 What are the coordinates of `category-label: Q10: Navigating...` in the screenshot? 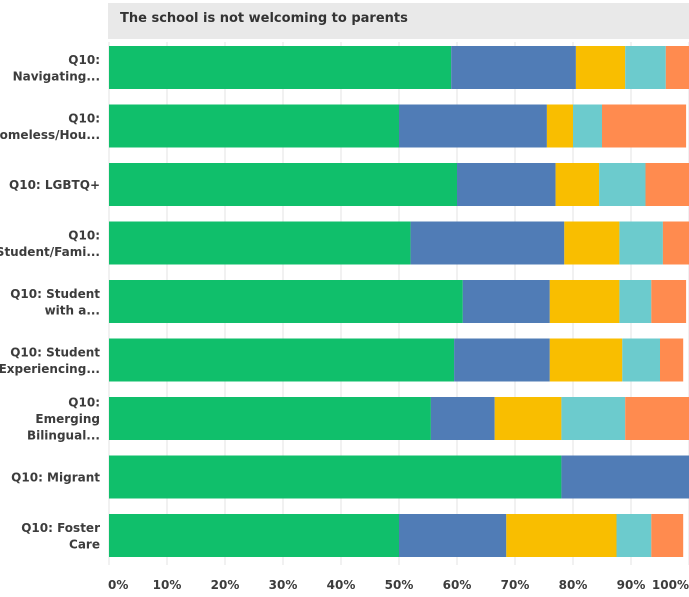 It's located at (56, 68).